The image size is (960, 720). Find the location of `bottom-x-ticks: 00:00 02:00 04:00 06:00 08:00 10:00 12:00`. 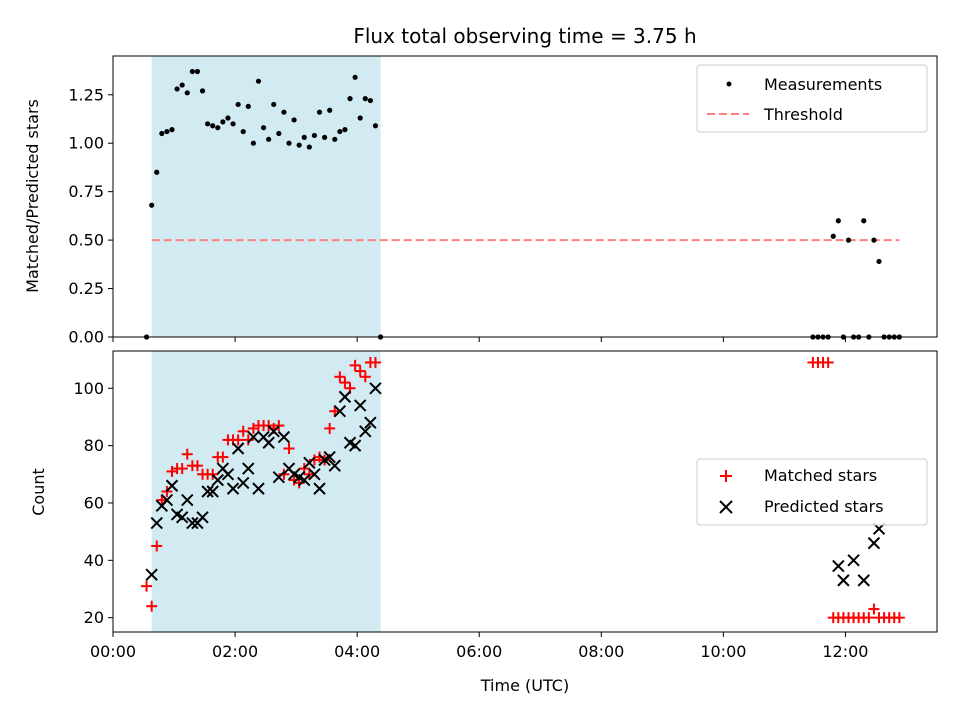

bottom-x-ticks: 00:00 02:00 04:00 06:00 08:00 10:00 12:00 is located at coordinates (479, 646).